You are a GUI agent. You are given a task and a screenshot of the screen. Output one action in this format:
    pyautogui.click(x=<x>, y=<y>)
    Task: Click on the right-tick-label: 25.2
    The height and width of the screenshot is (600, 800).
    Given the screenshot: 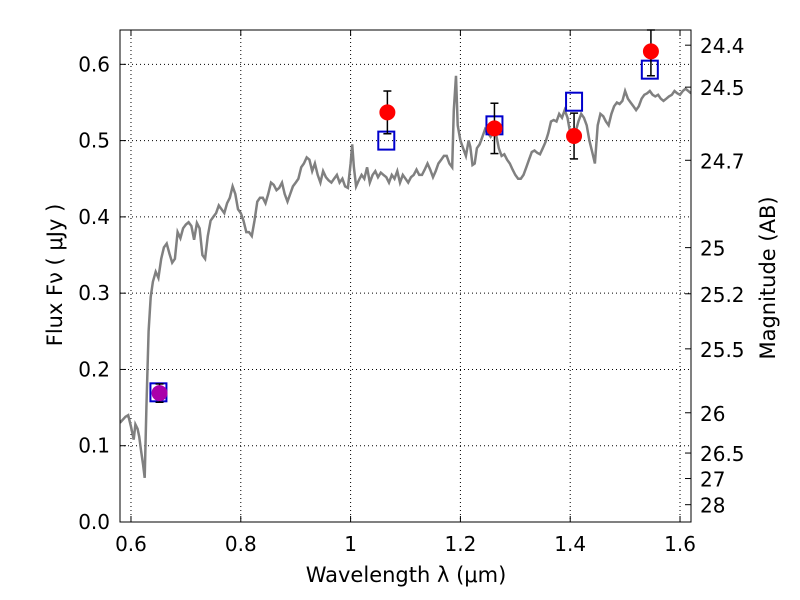 What is the action you would take?
    pyautogui.click(x=722, y=295)
    